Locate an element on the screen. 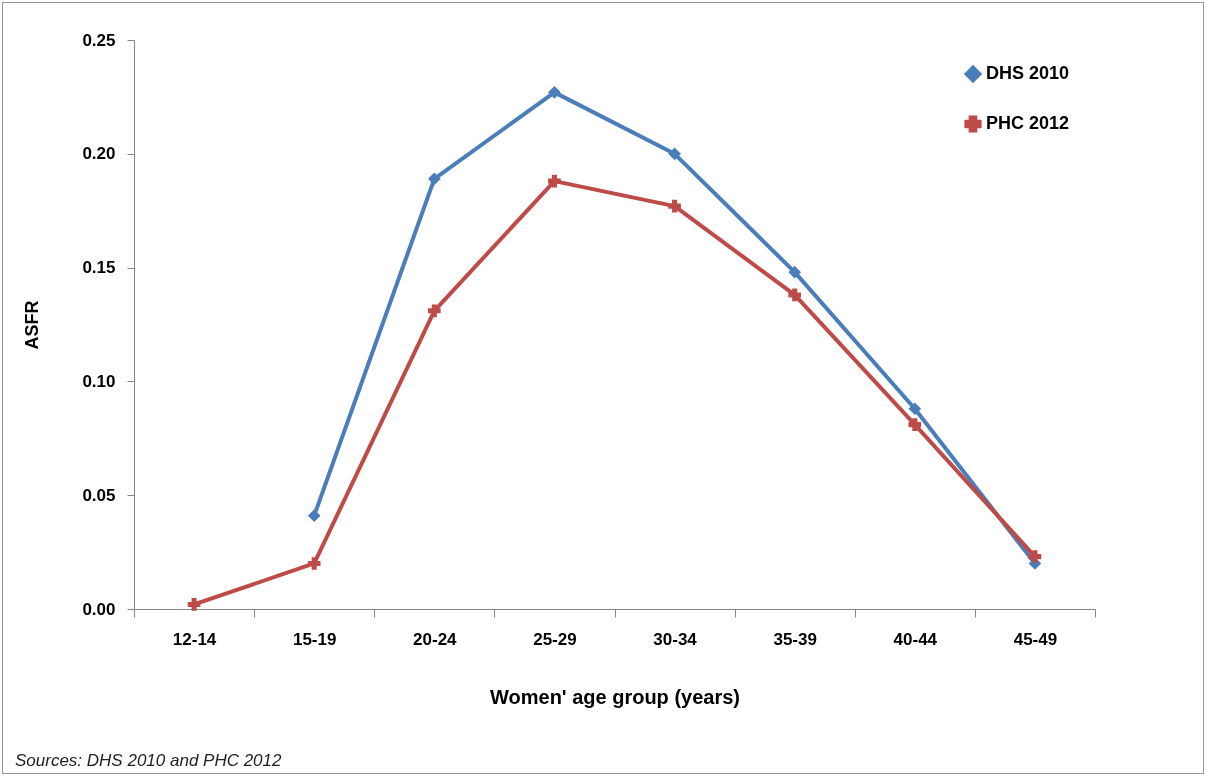  x-tick-label: 35-39 is located at coordinates (795, 639).